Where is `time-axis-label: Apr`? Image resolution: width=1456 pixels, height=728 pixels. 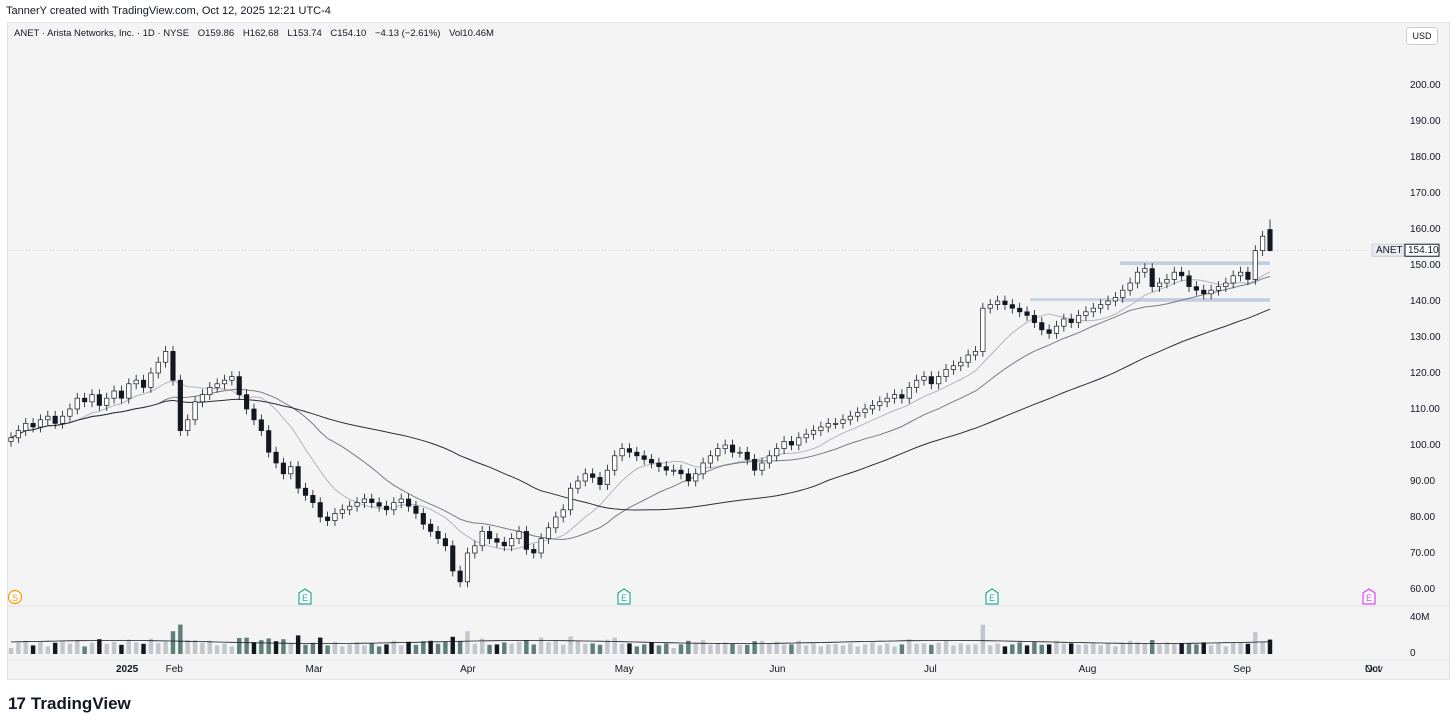 time-axis-label: Apr is located at coordinates (468, 669).